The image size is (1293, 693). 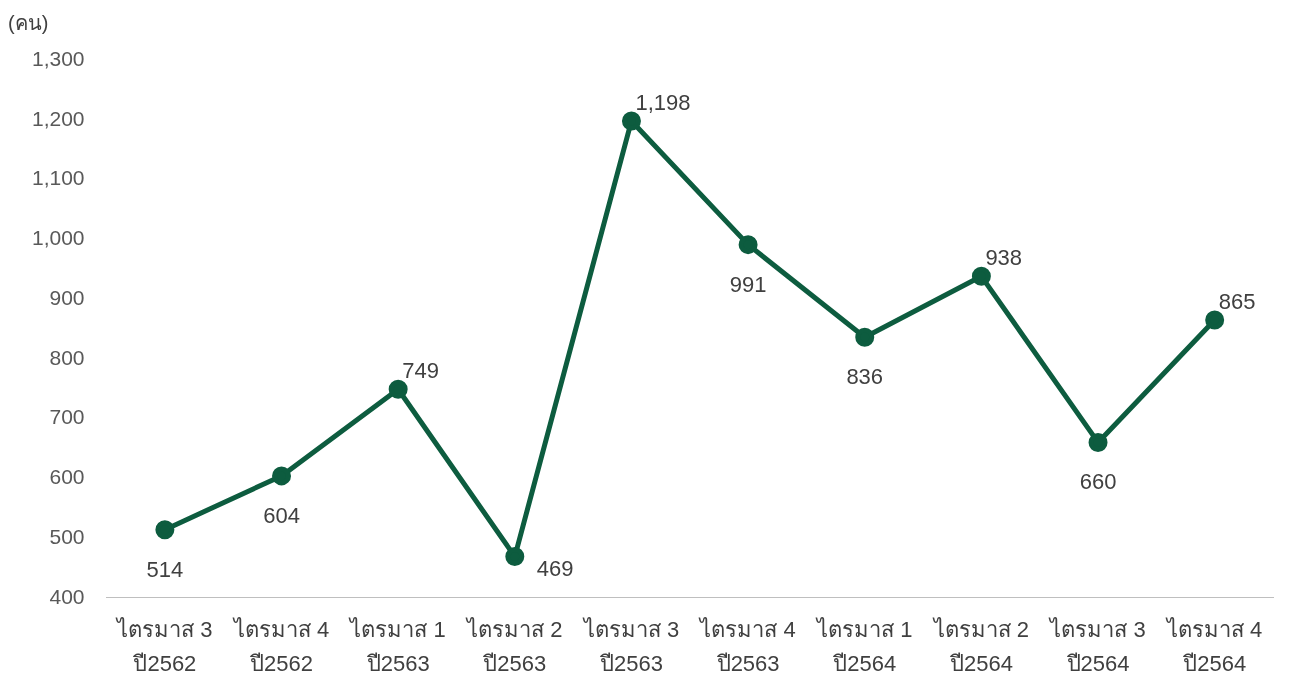 What do you see at coordinates (747, 646) in the screenshot?
I see `x-tick-label: ไตรมาส 4 ปี2563` at bounding box center [747, 646].